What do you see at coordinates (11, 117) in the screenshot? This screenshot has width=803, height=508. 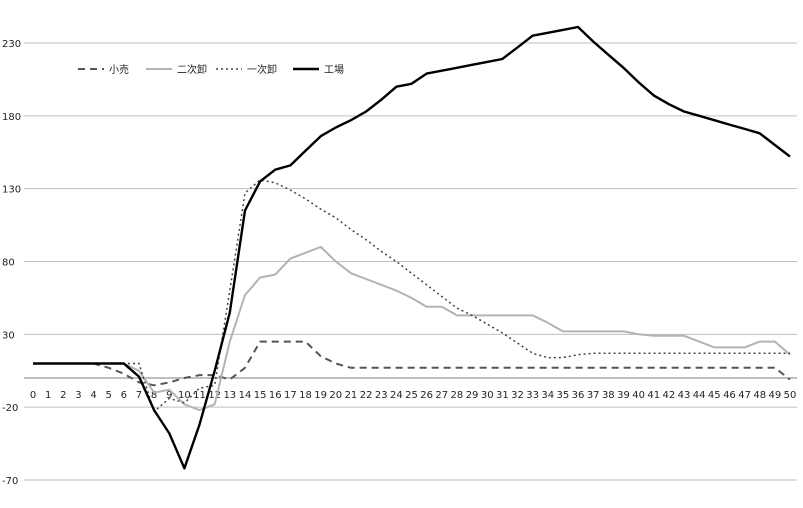 I see `y-tick-label: 180` at bounding box center [11, 117].